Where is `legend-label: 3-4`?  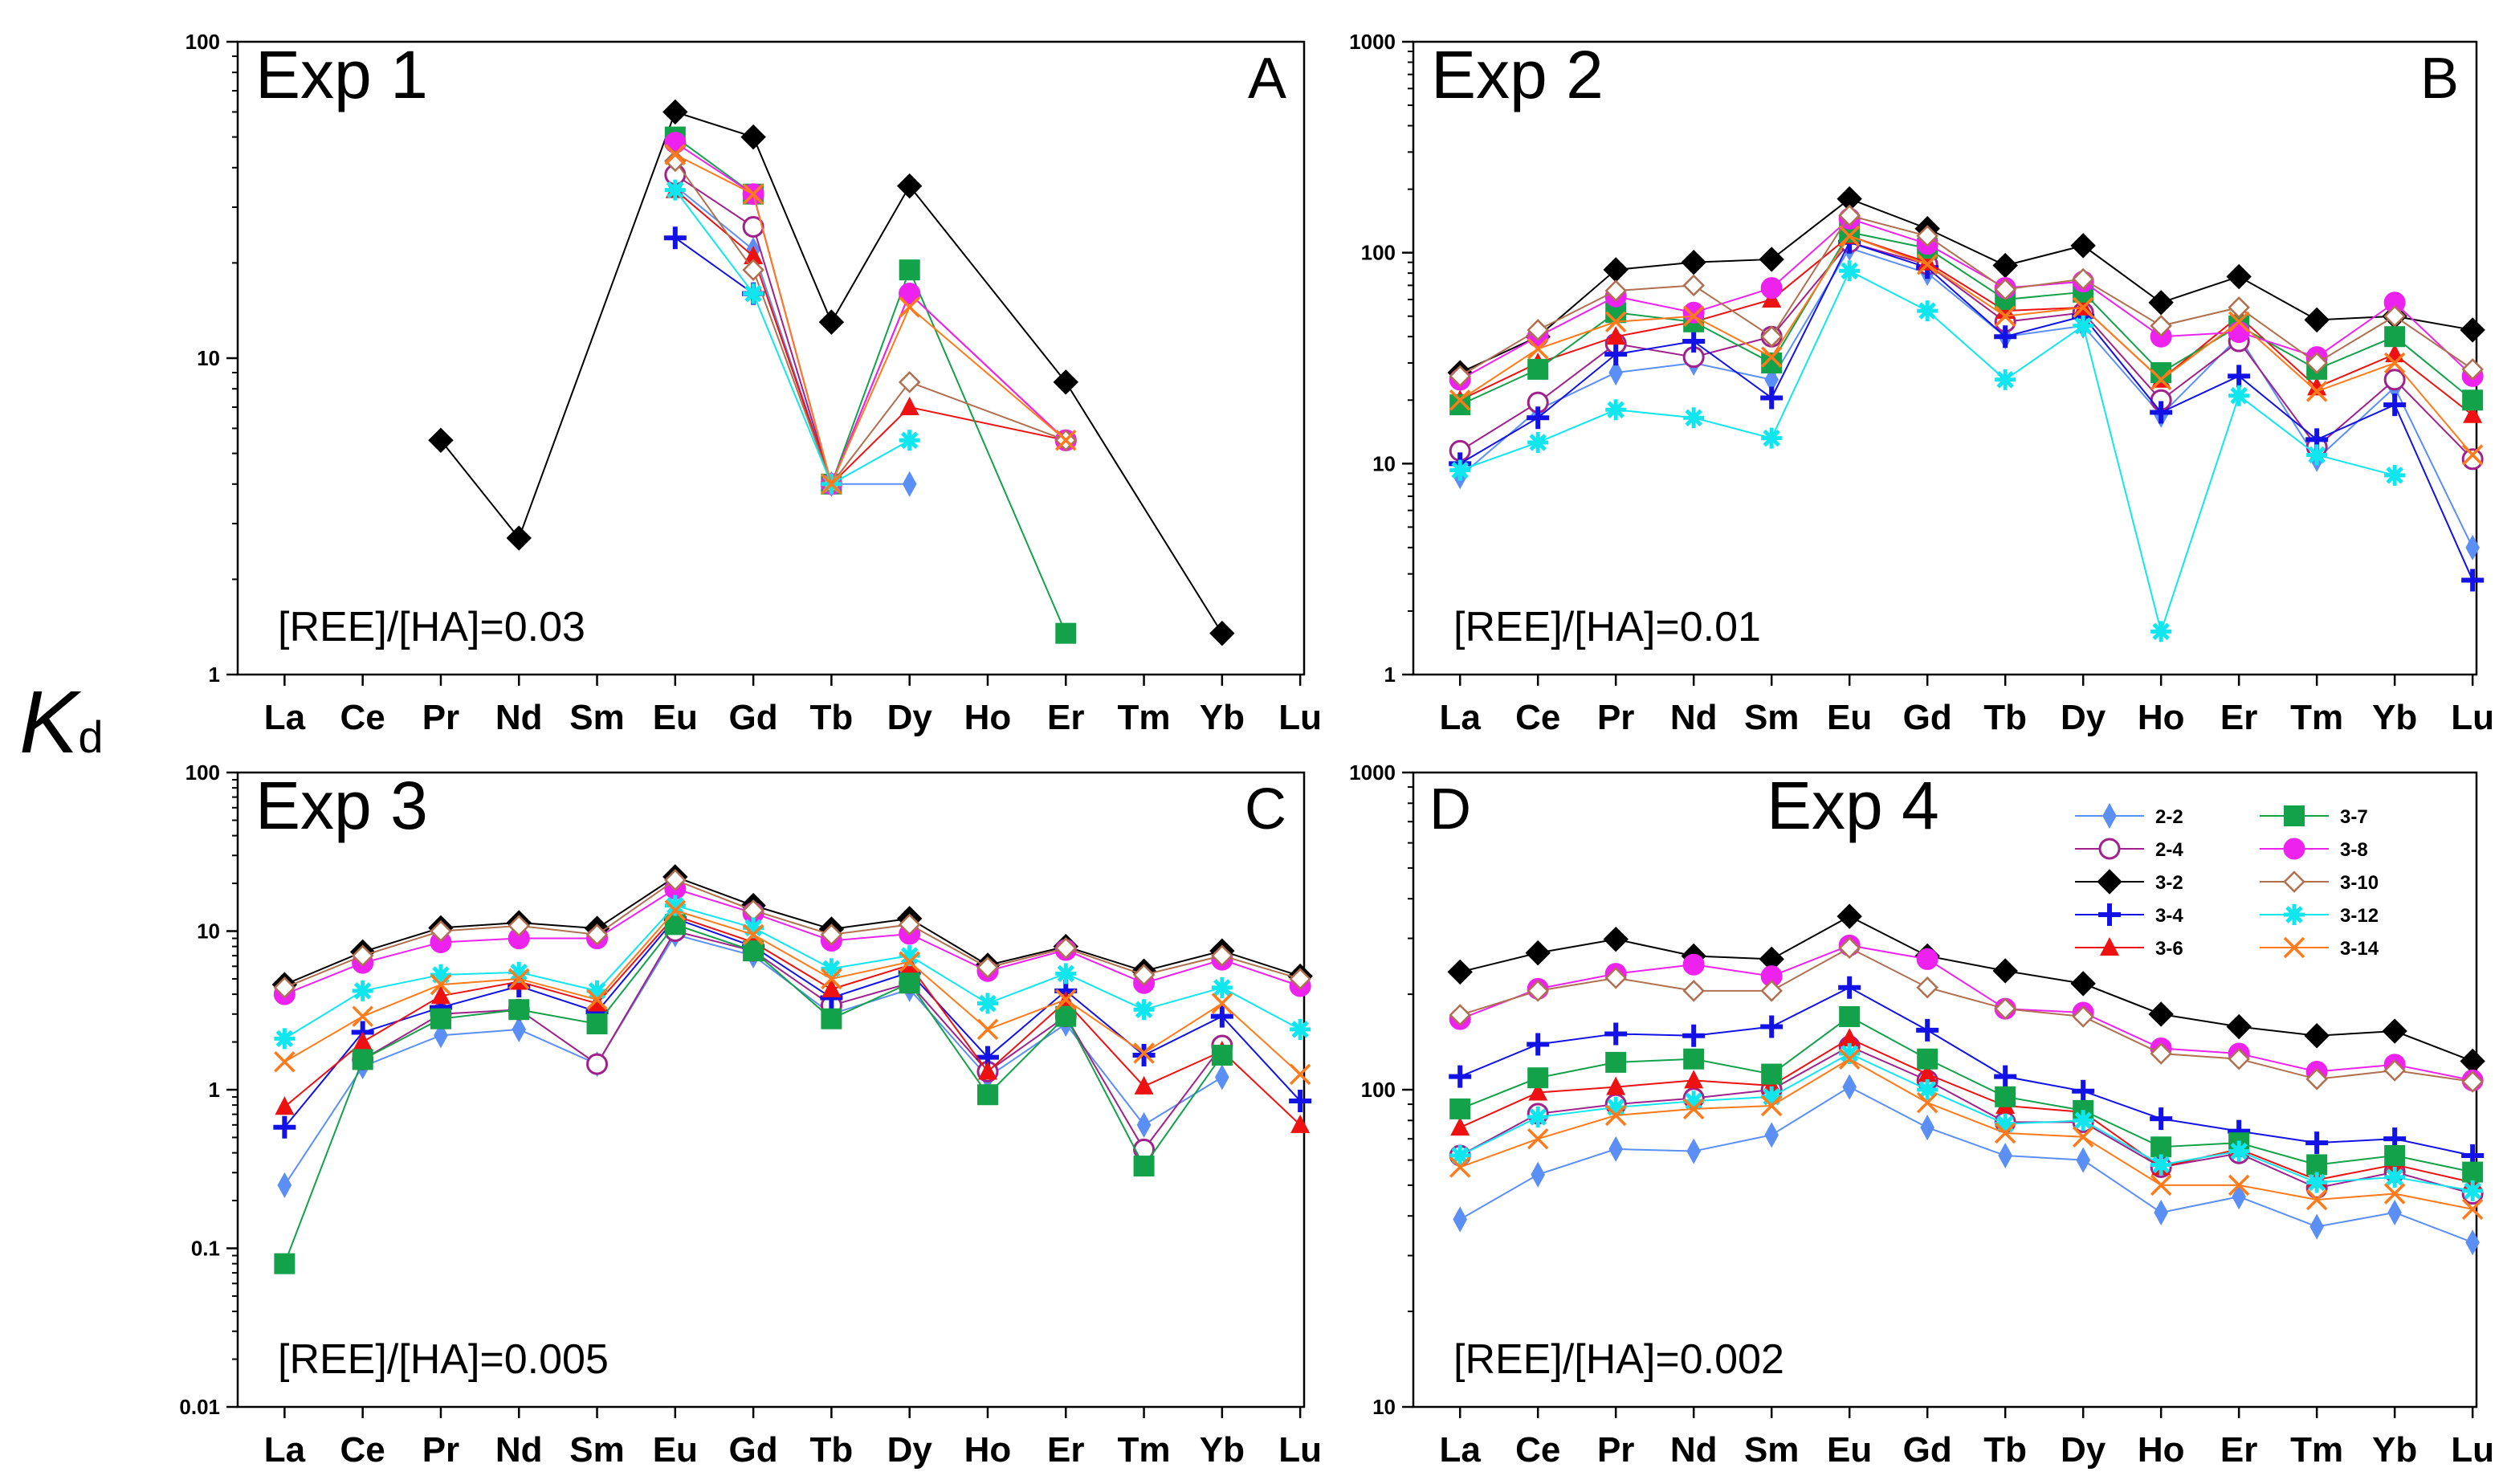 legend-label: 3-4 is located at coordinates (2169, 916).